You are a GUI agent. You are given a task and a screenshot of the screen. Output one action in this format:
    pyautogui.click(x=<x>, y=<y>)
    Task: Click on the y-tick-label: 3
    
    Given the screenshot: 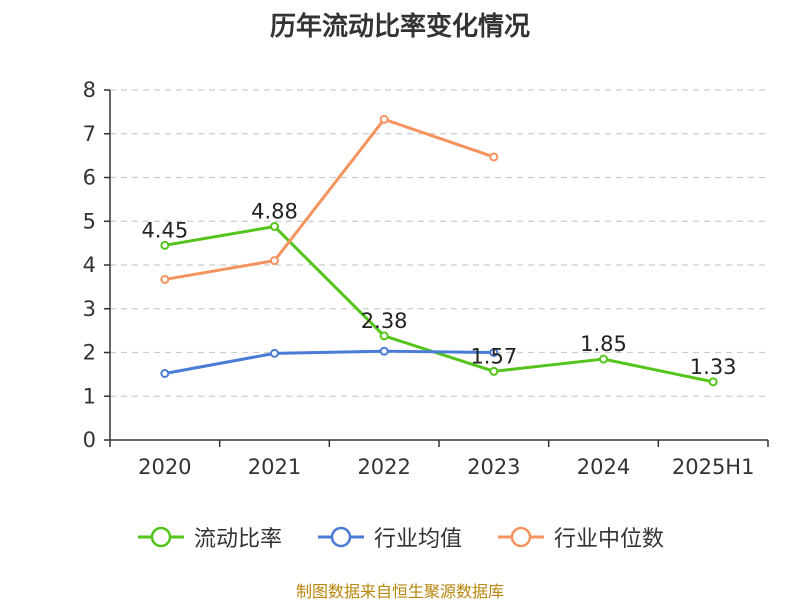 What is the action you would take?
    pyautogui.click(x=89, y=309)
    